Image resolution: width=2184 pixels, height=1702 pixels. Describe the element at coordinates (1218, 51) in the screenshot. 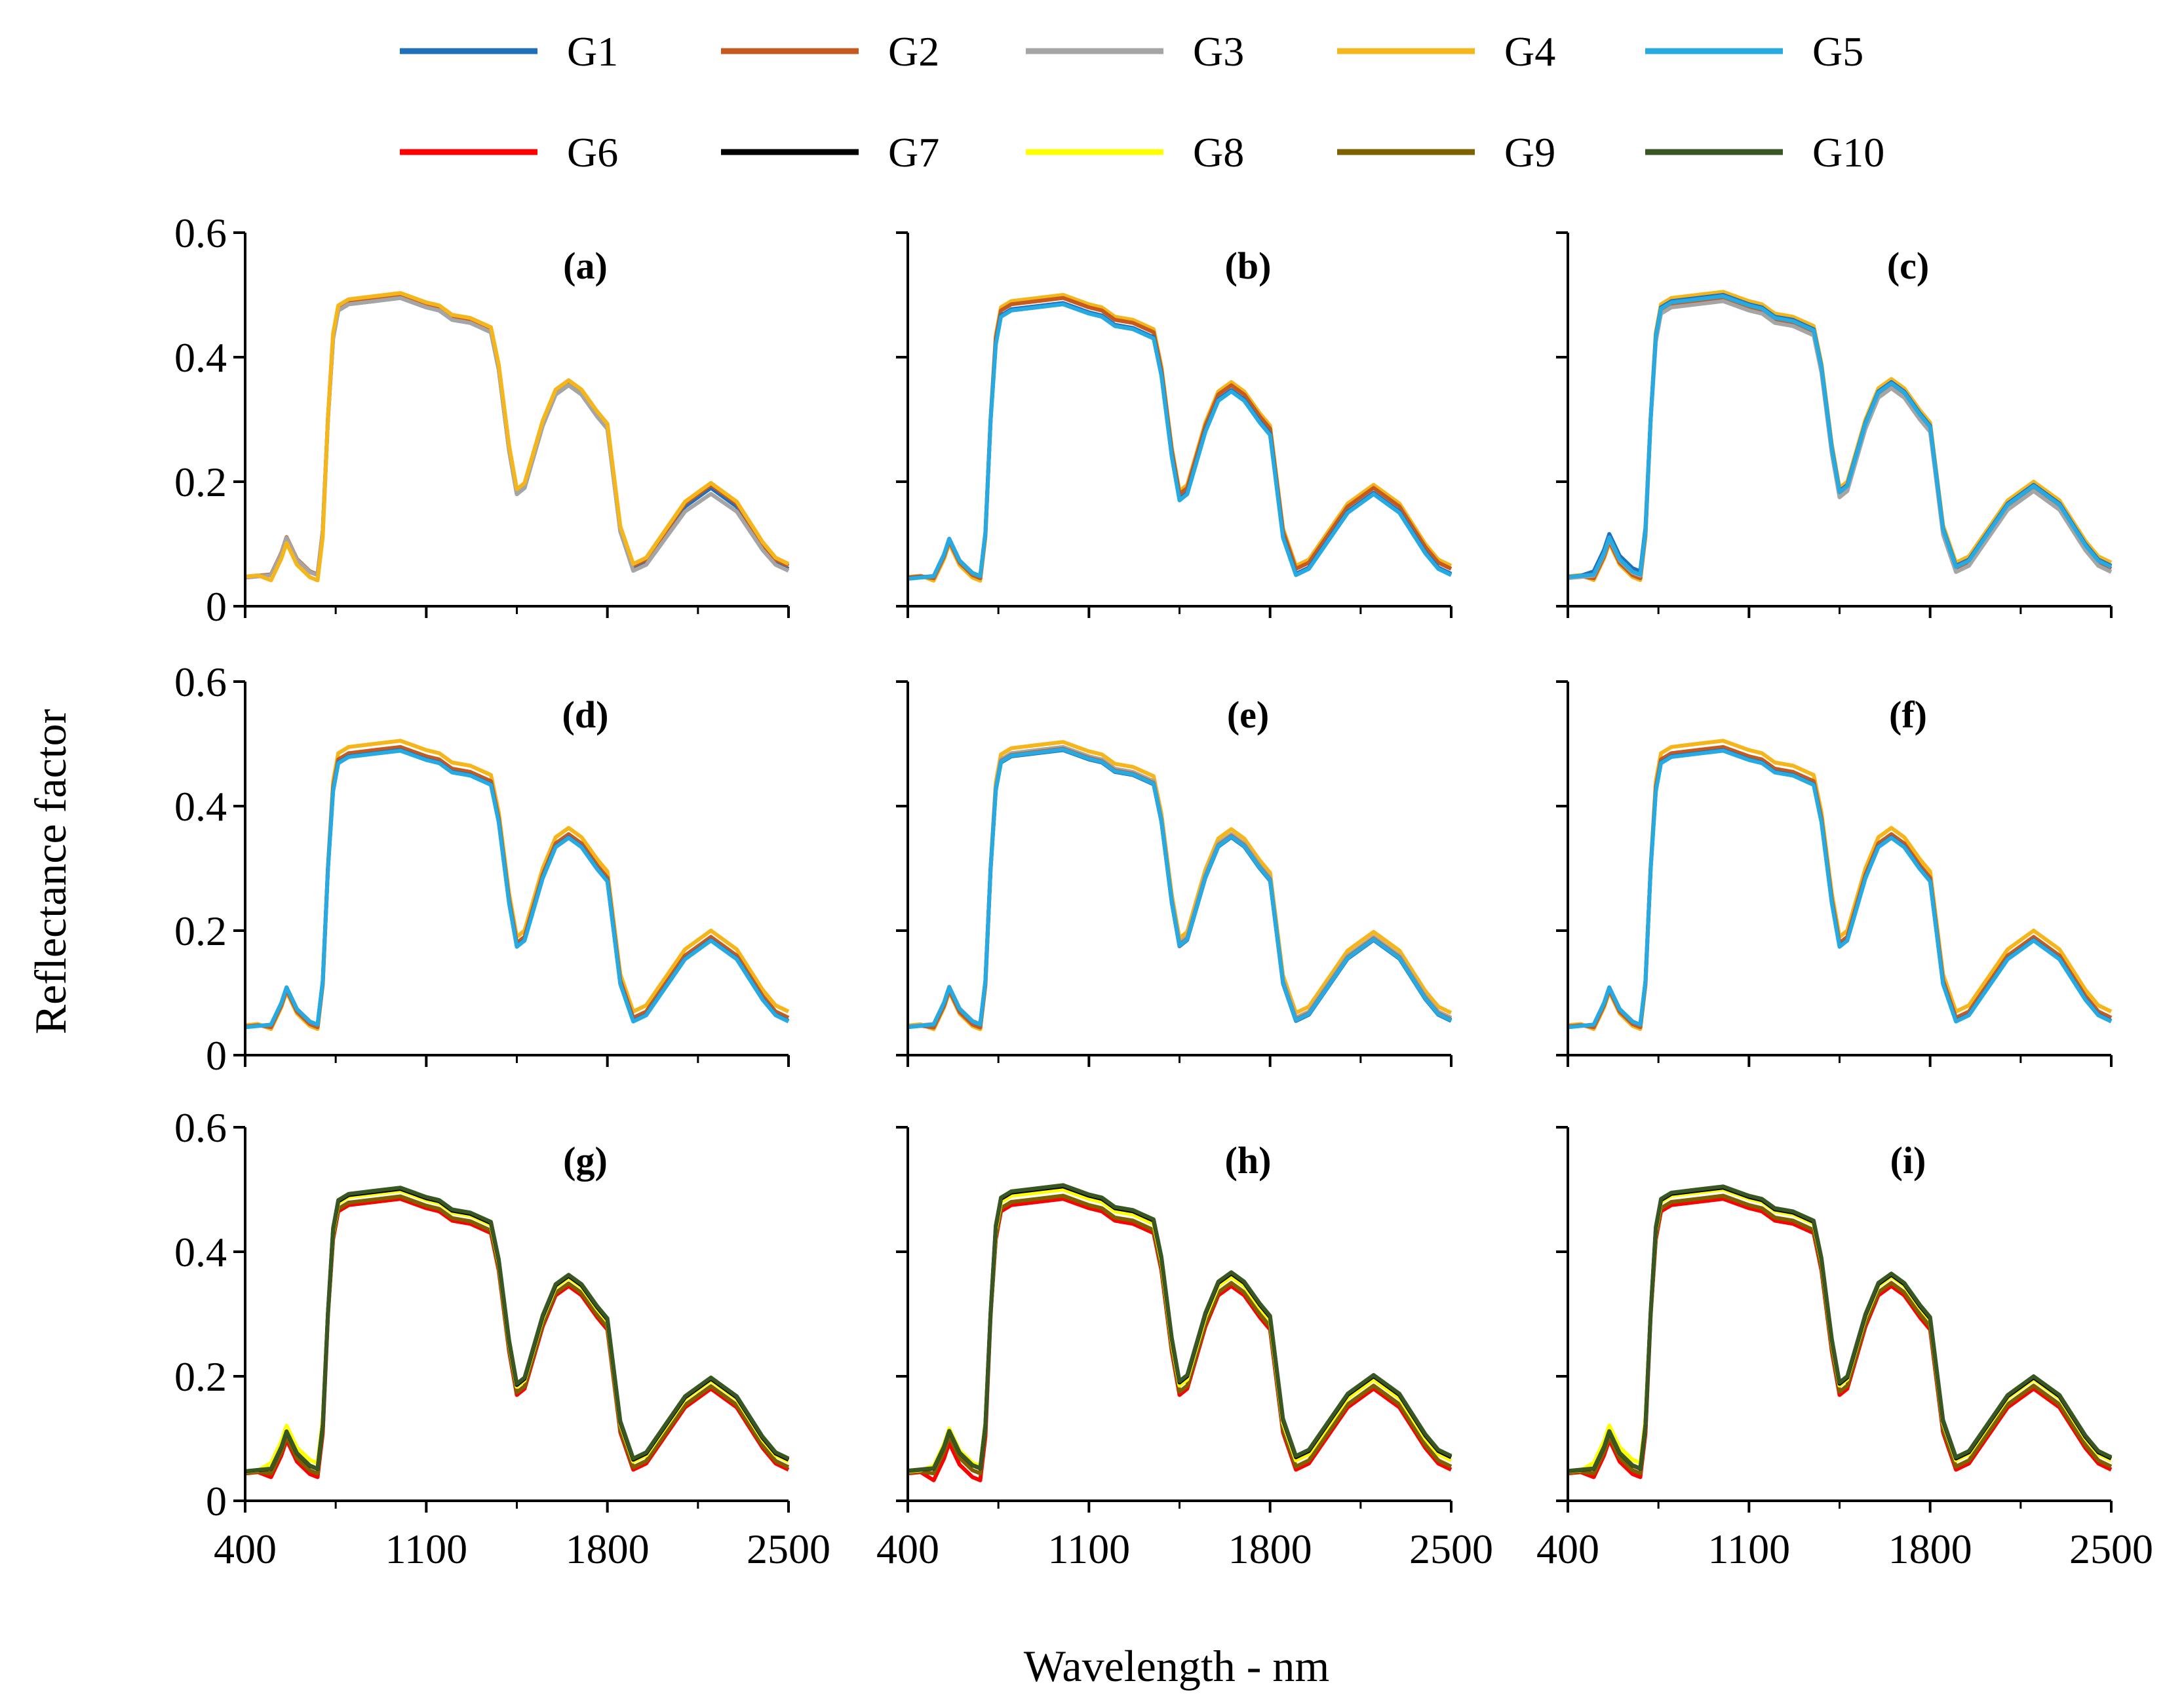

I see `legend-label: G3` at that location.